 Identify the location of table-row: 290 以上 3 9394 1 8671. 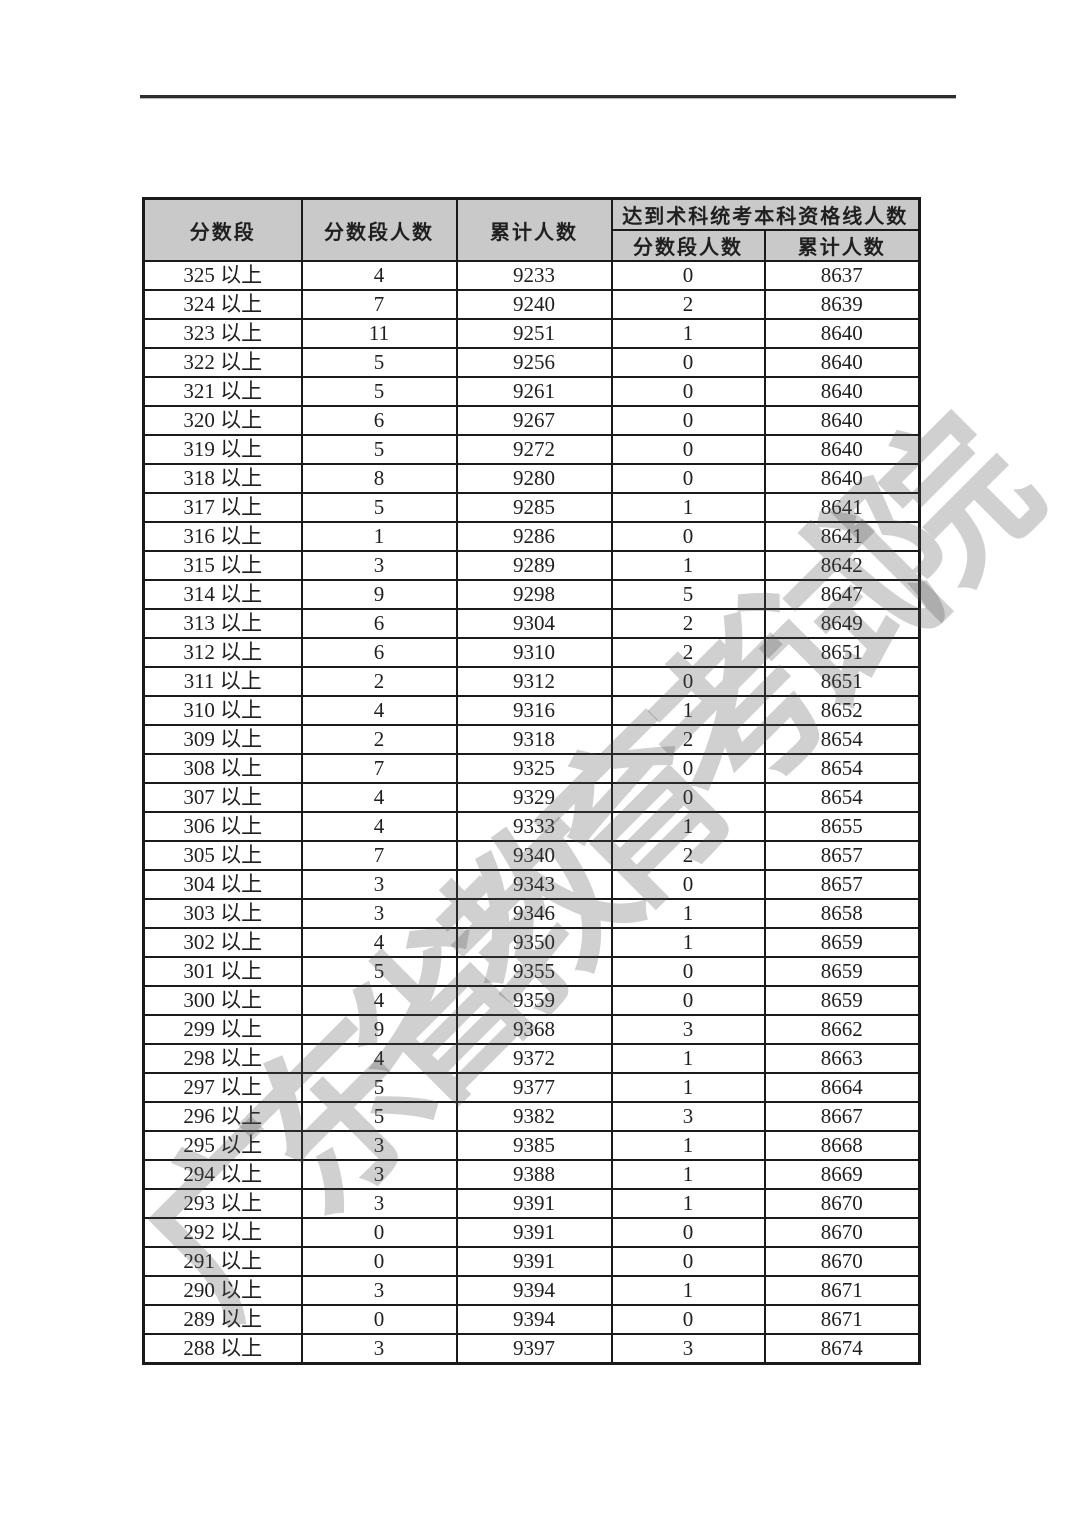
(531, 1290).